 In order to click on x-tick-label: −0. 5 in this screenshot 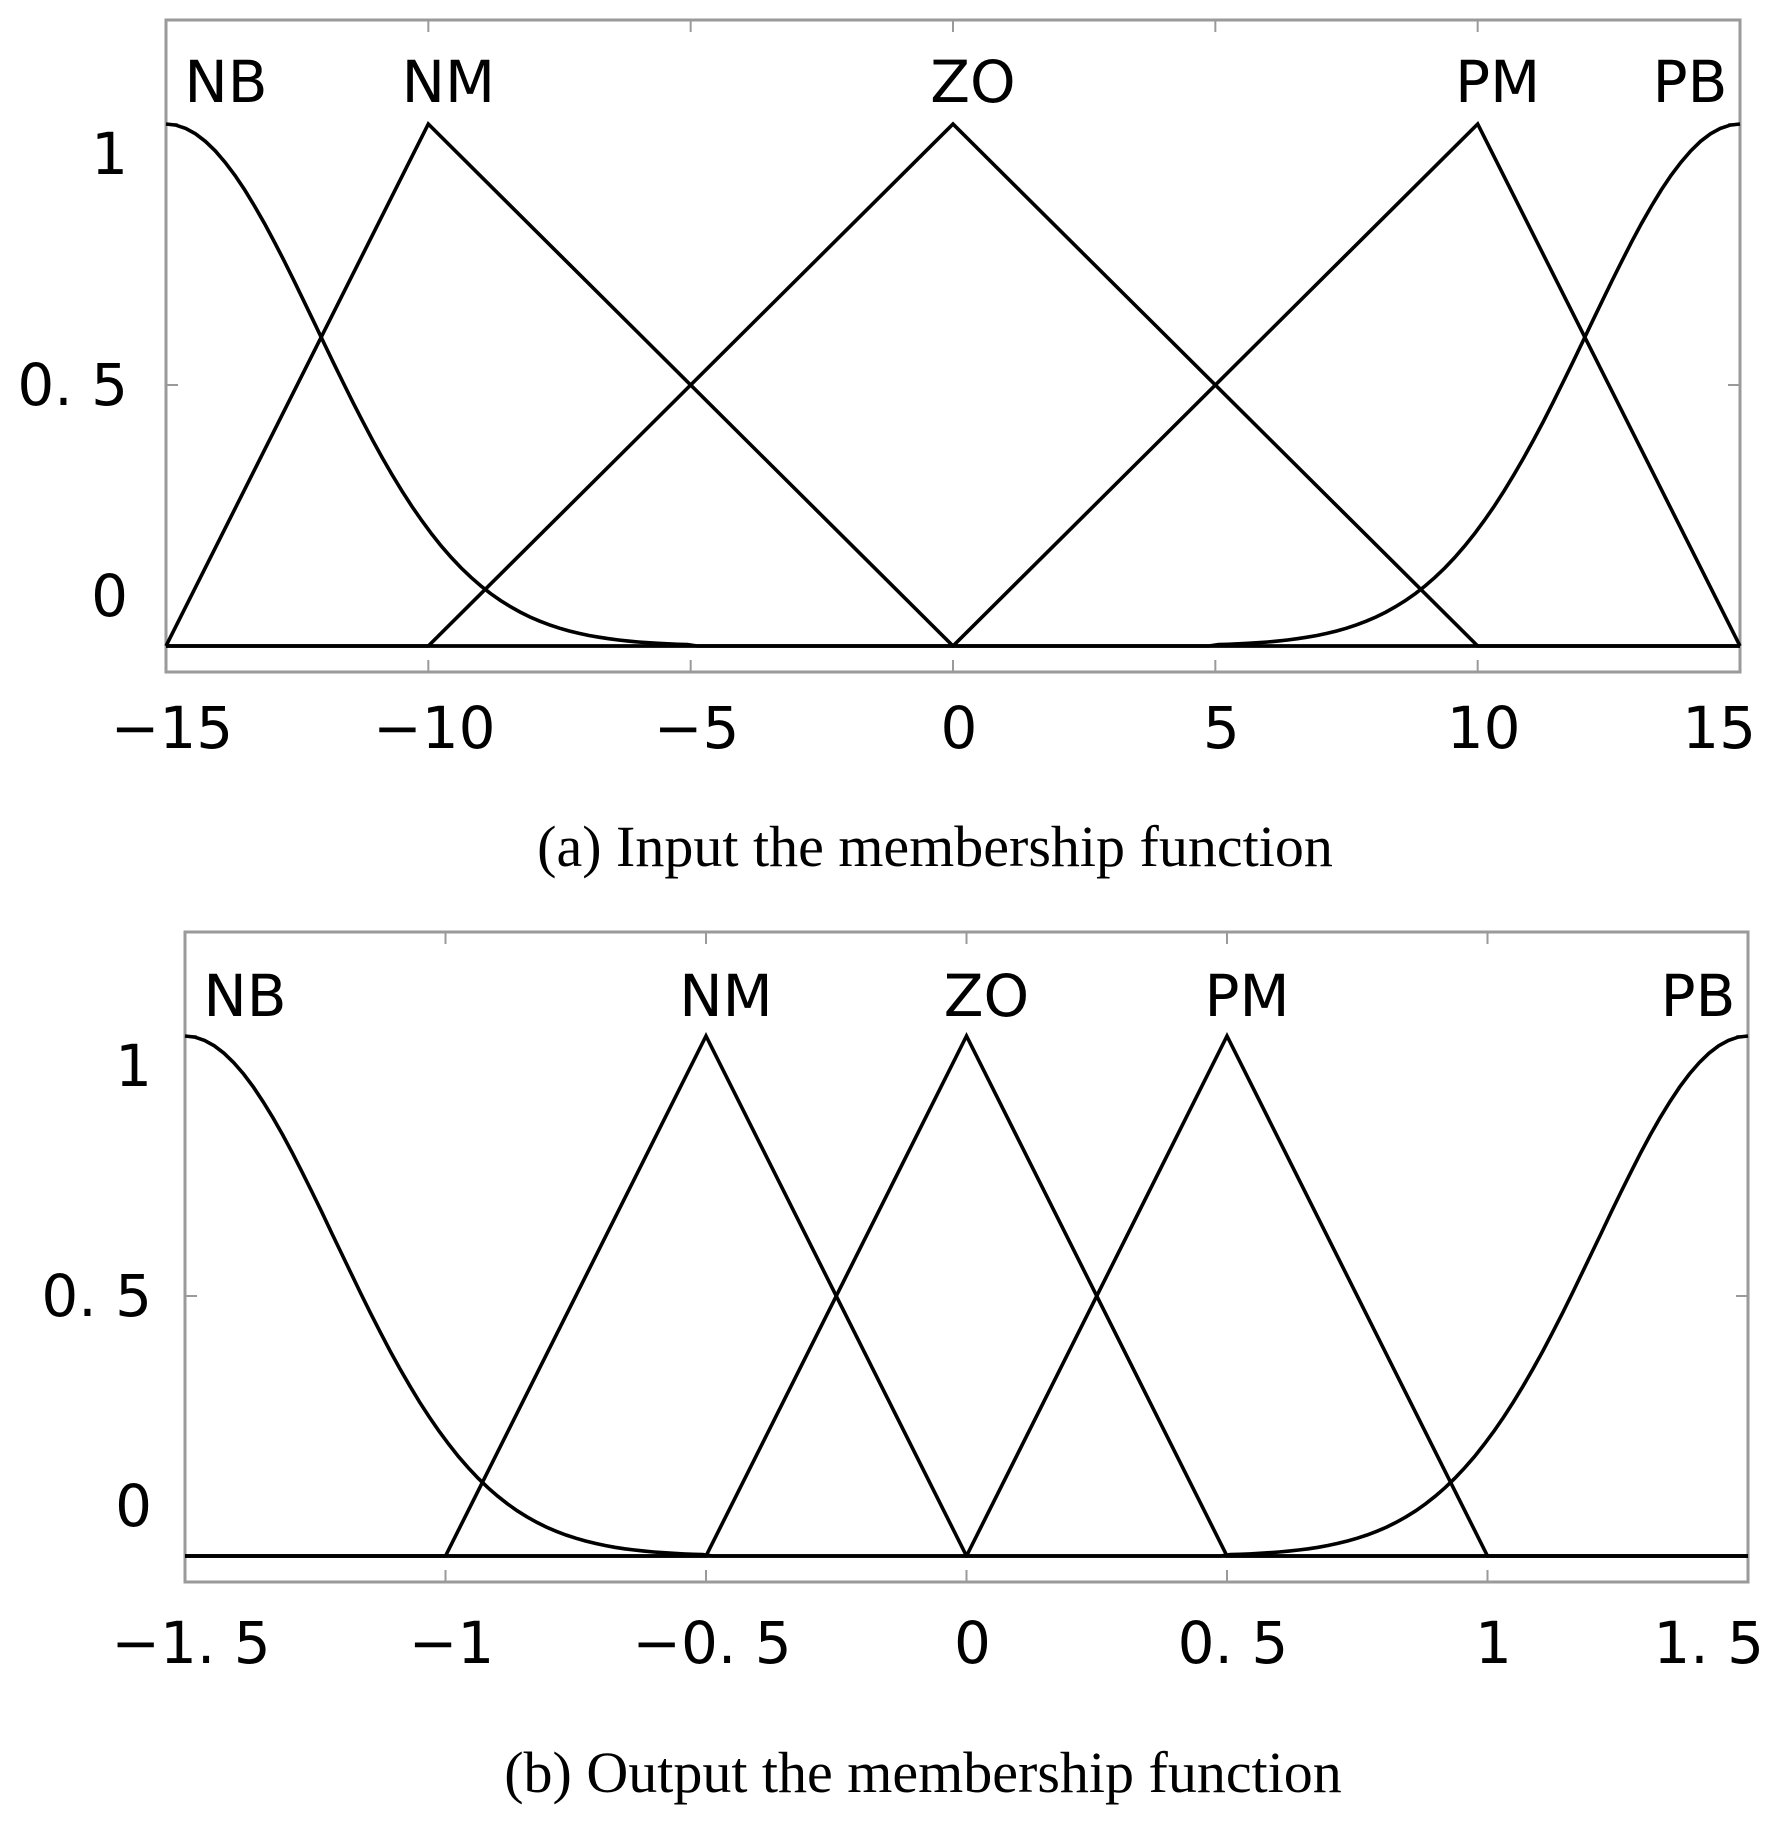, I will do `click(711, 1643)`.